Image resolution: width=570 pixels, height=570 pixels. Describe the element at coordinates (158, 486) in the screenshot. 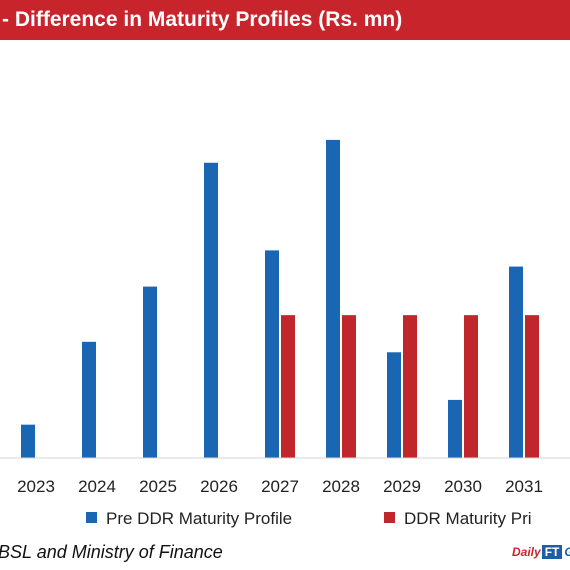

I see `x-tick-2025: 2025` at that location.